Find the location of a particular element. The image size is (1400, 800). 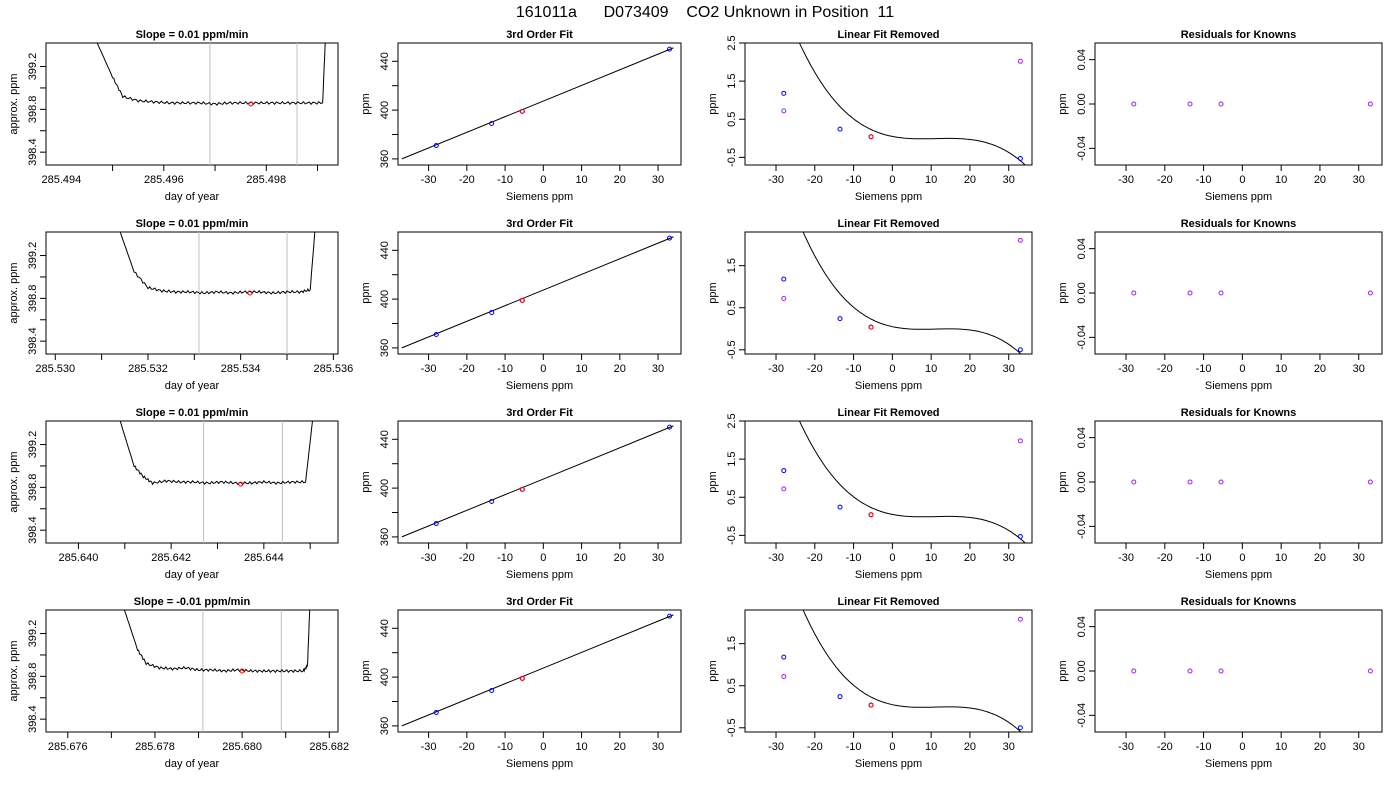

panel-title: Slope = -0.01 ppm/min is located at coordinates (192, 602).